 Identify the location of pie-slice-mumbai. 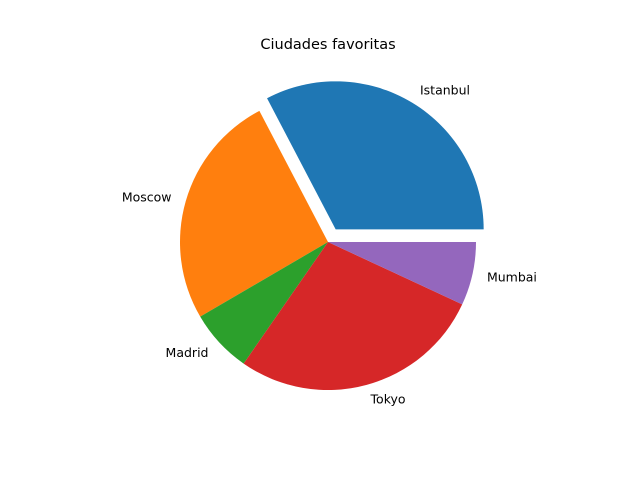
(402, 273).